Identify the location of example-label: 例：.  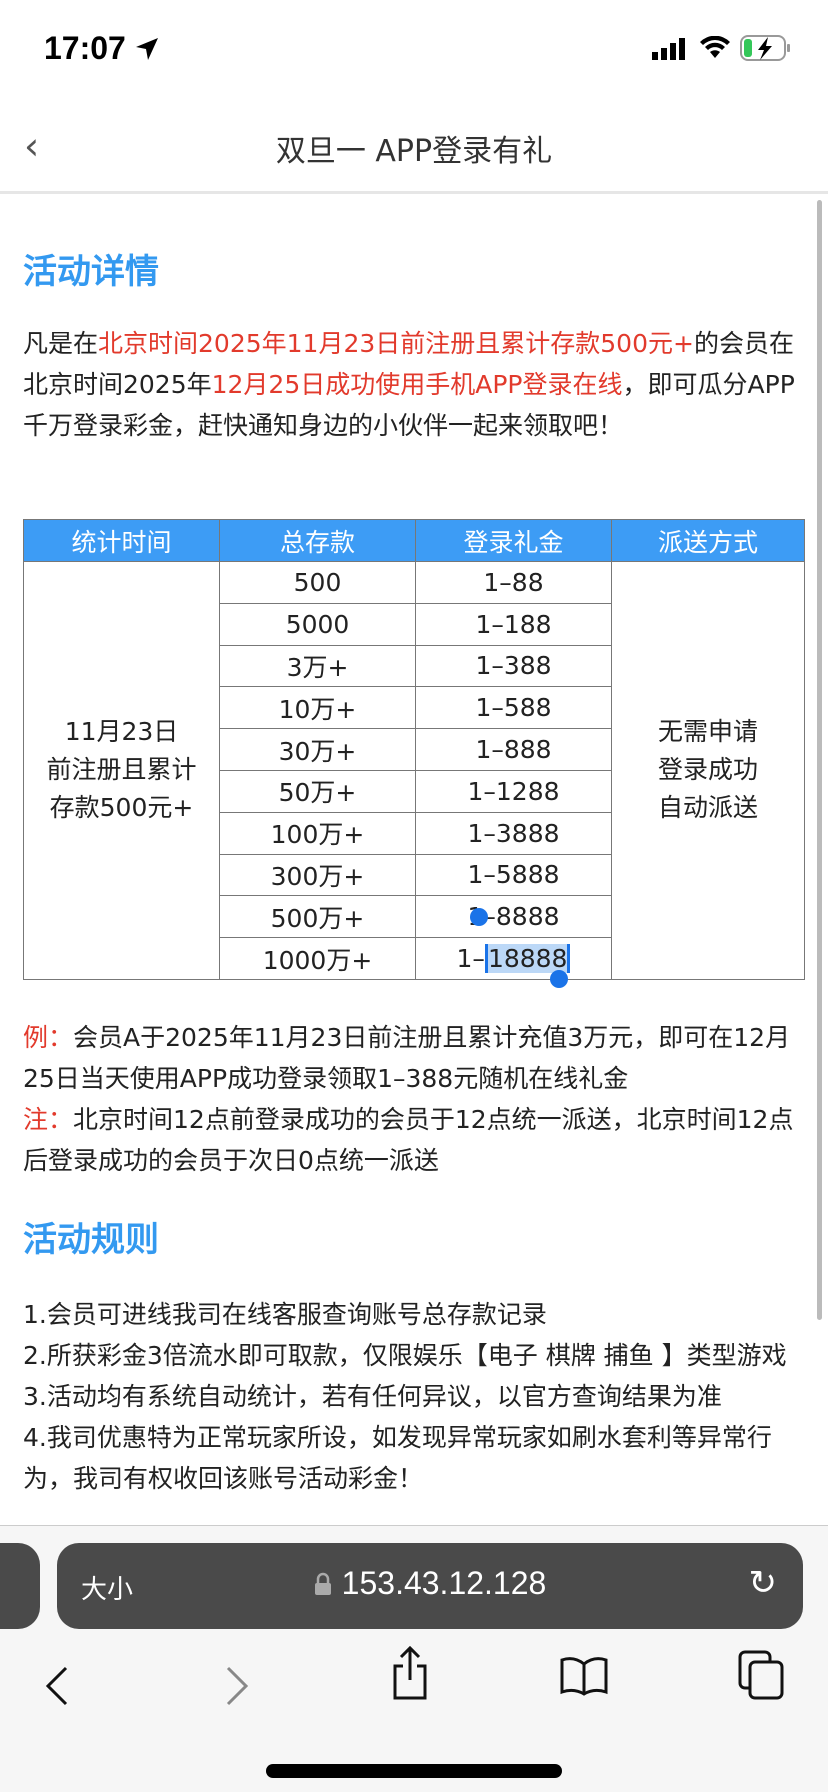
(48, 1037).